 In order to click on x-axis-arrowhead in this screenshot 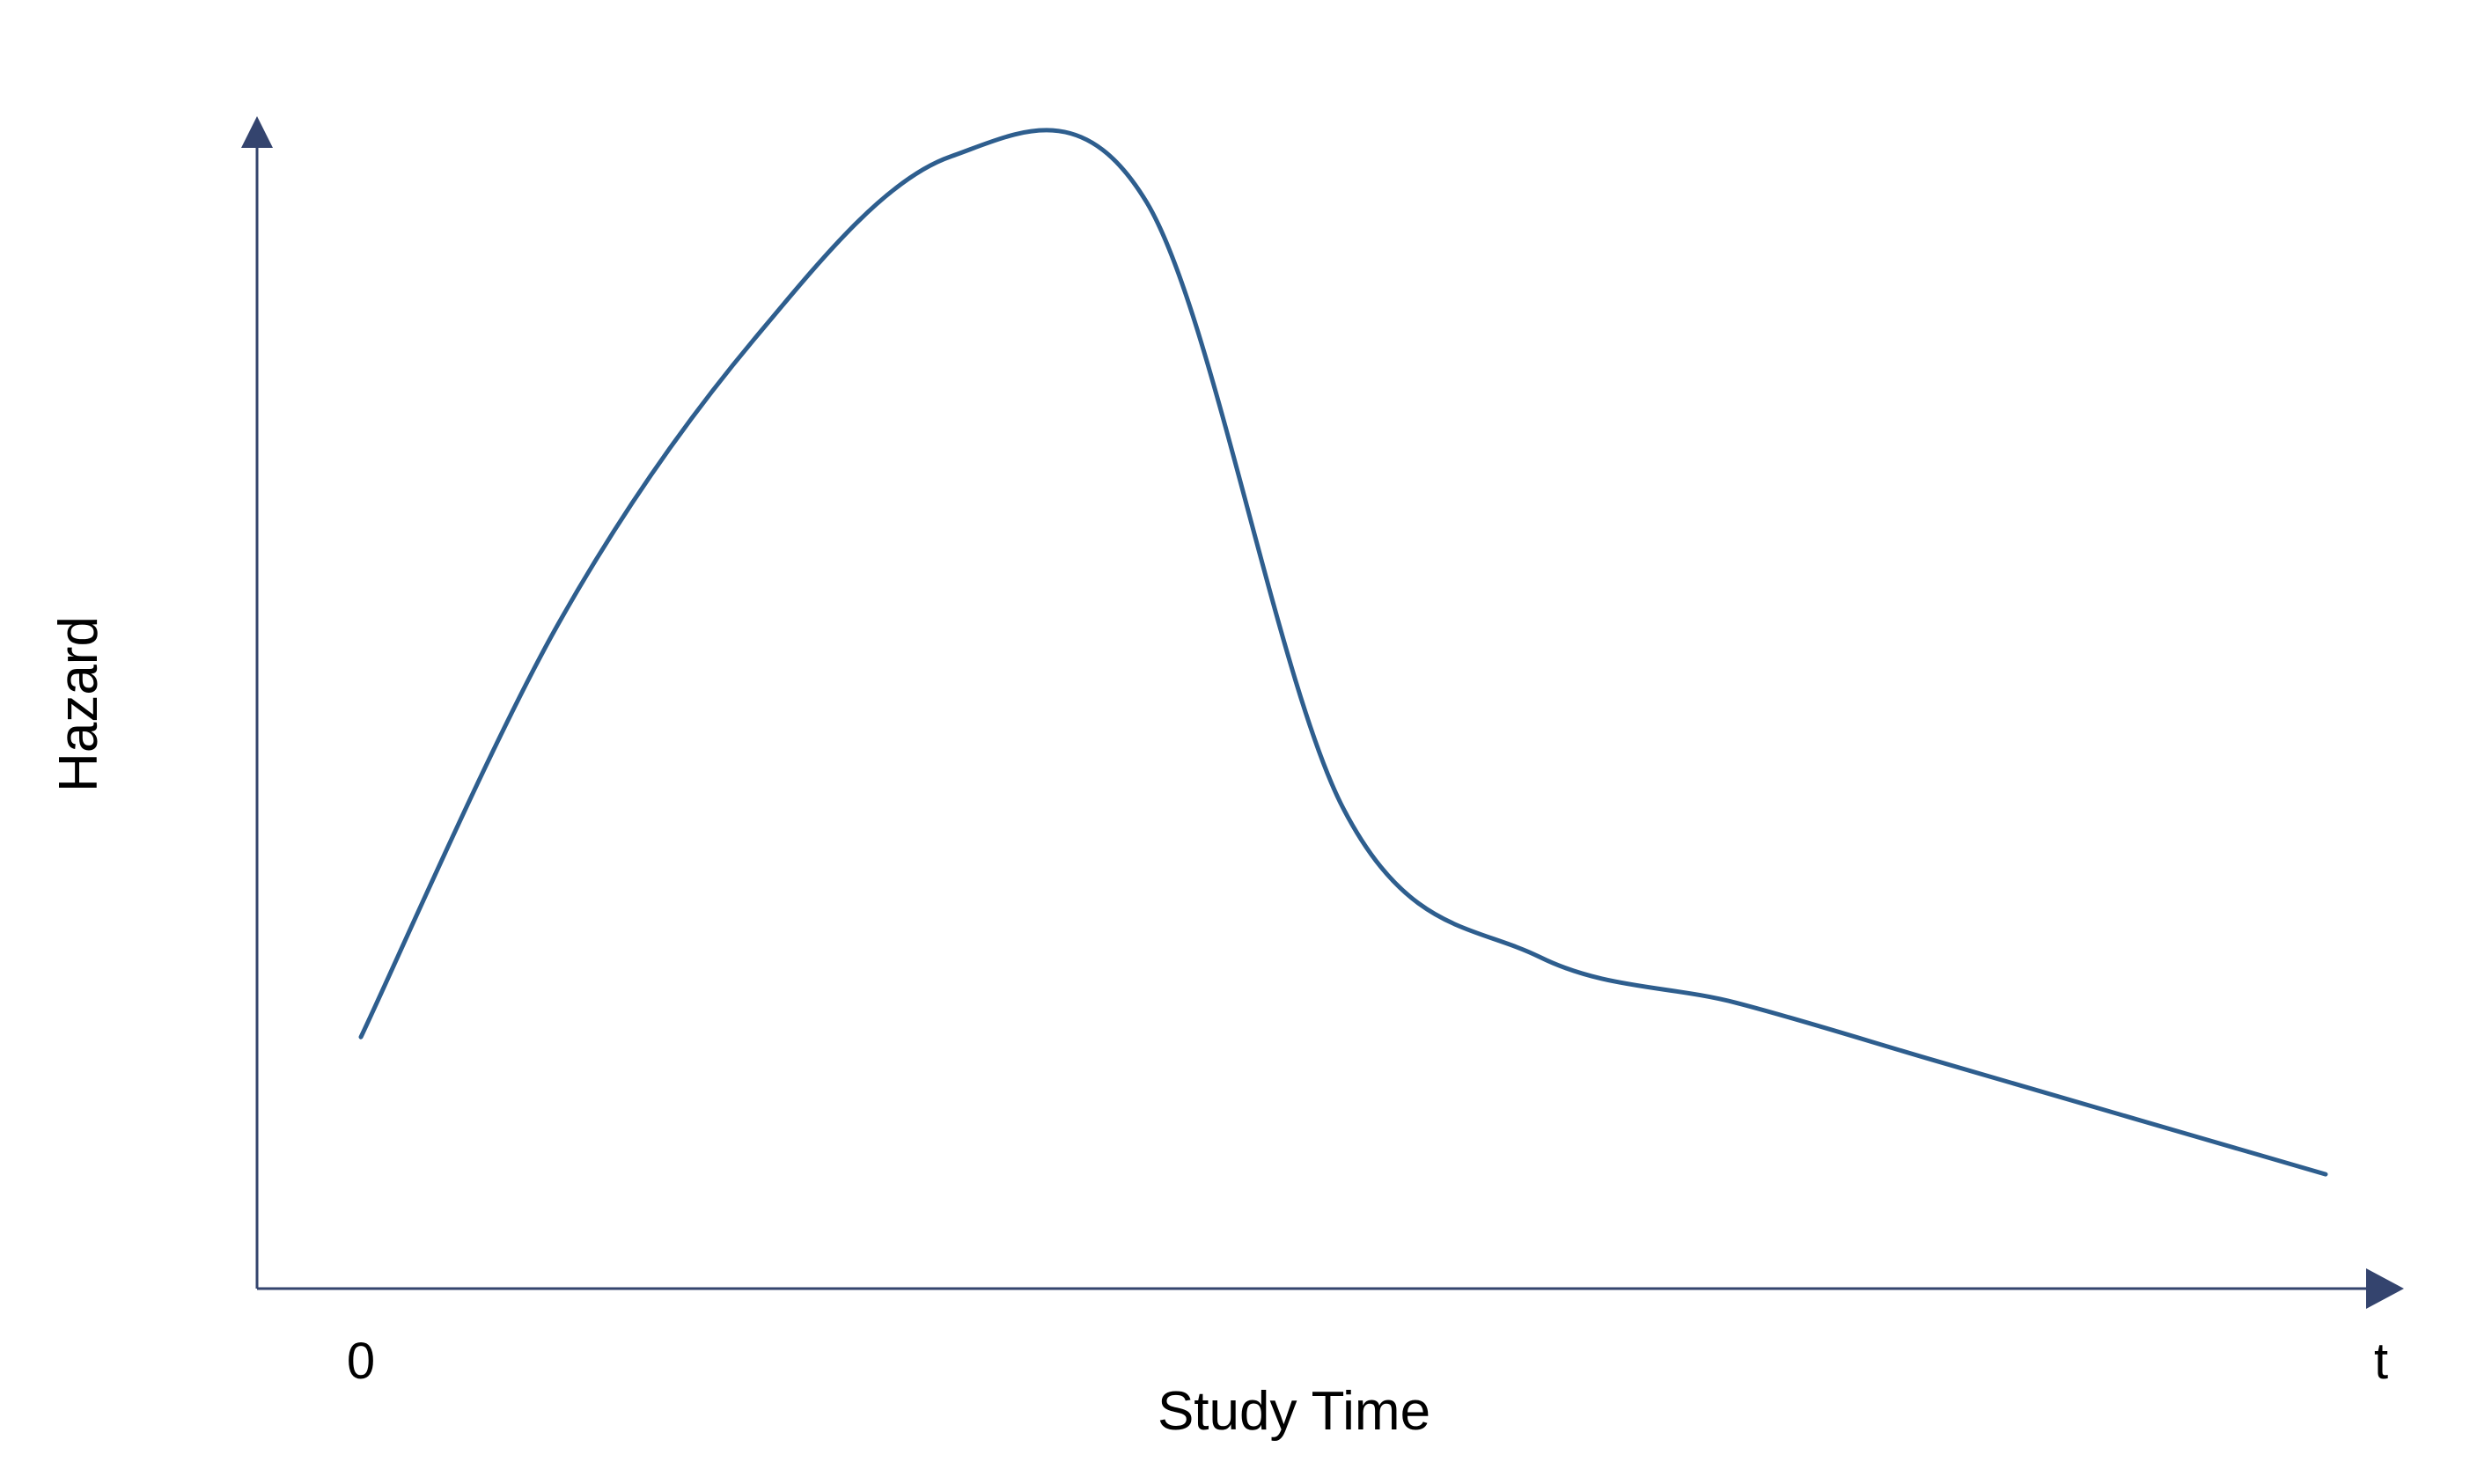, I will do `click(2385, 1288)`.